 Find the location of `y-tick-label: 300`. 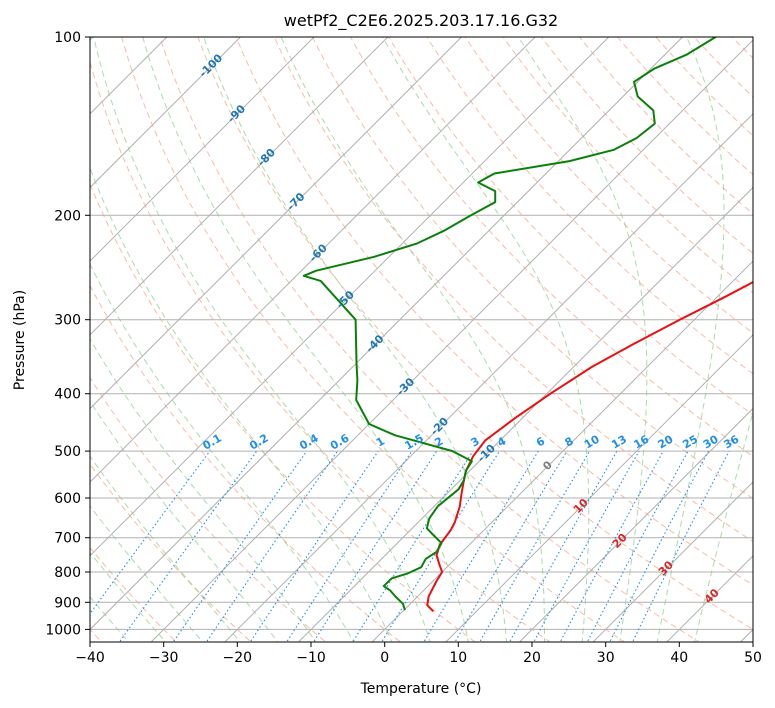

y-tick-label: 300 is located at coordinates (67, 321).